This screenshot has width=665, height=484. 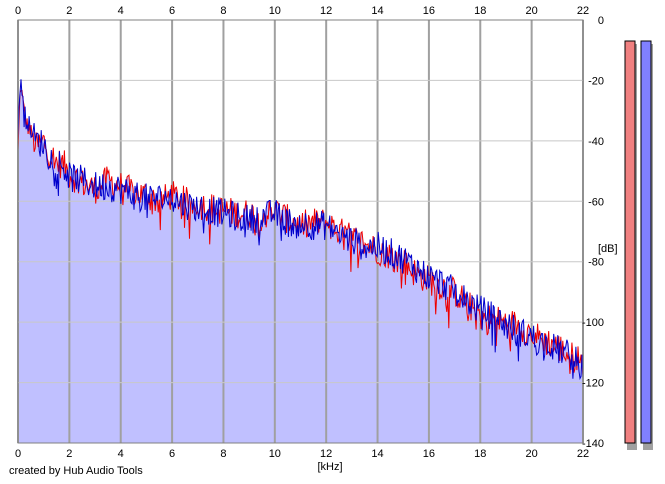 I want to click on level-meter-left, so click(x=630, y=242).